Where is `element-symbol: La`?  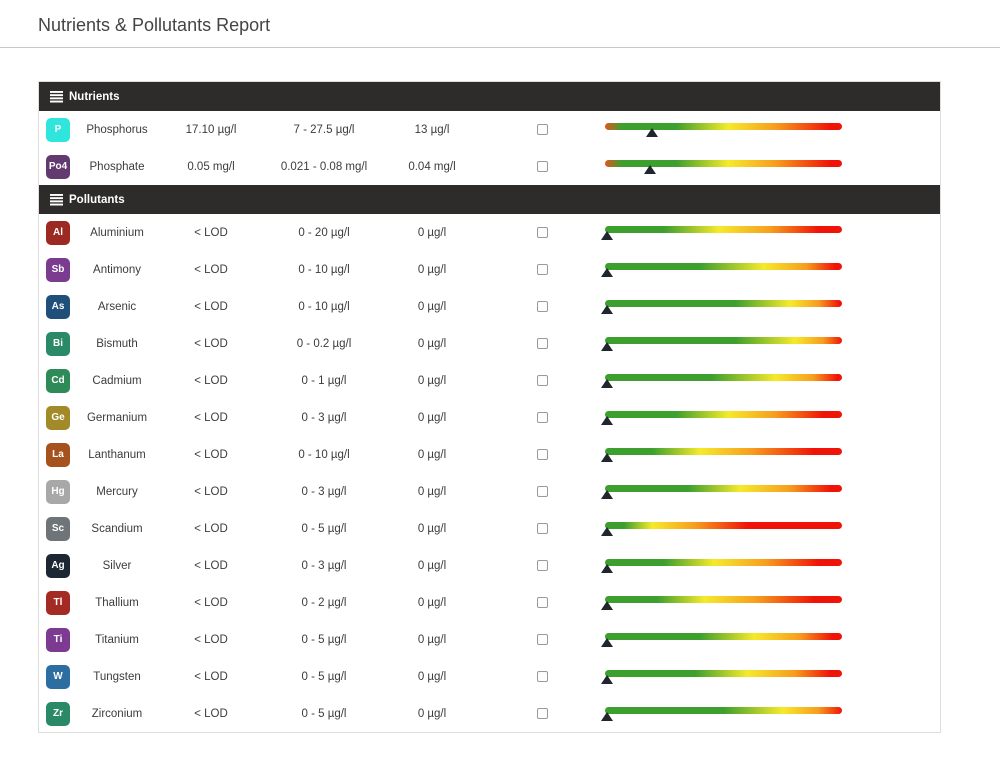
element-symbol: La is located at coordinates (58, 454).